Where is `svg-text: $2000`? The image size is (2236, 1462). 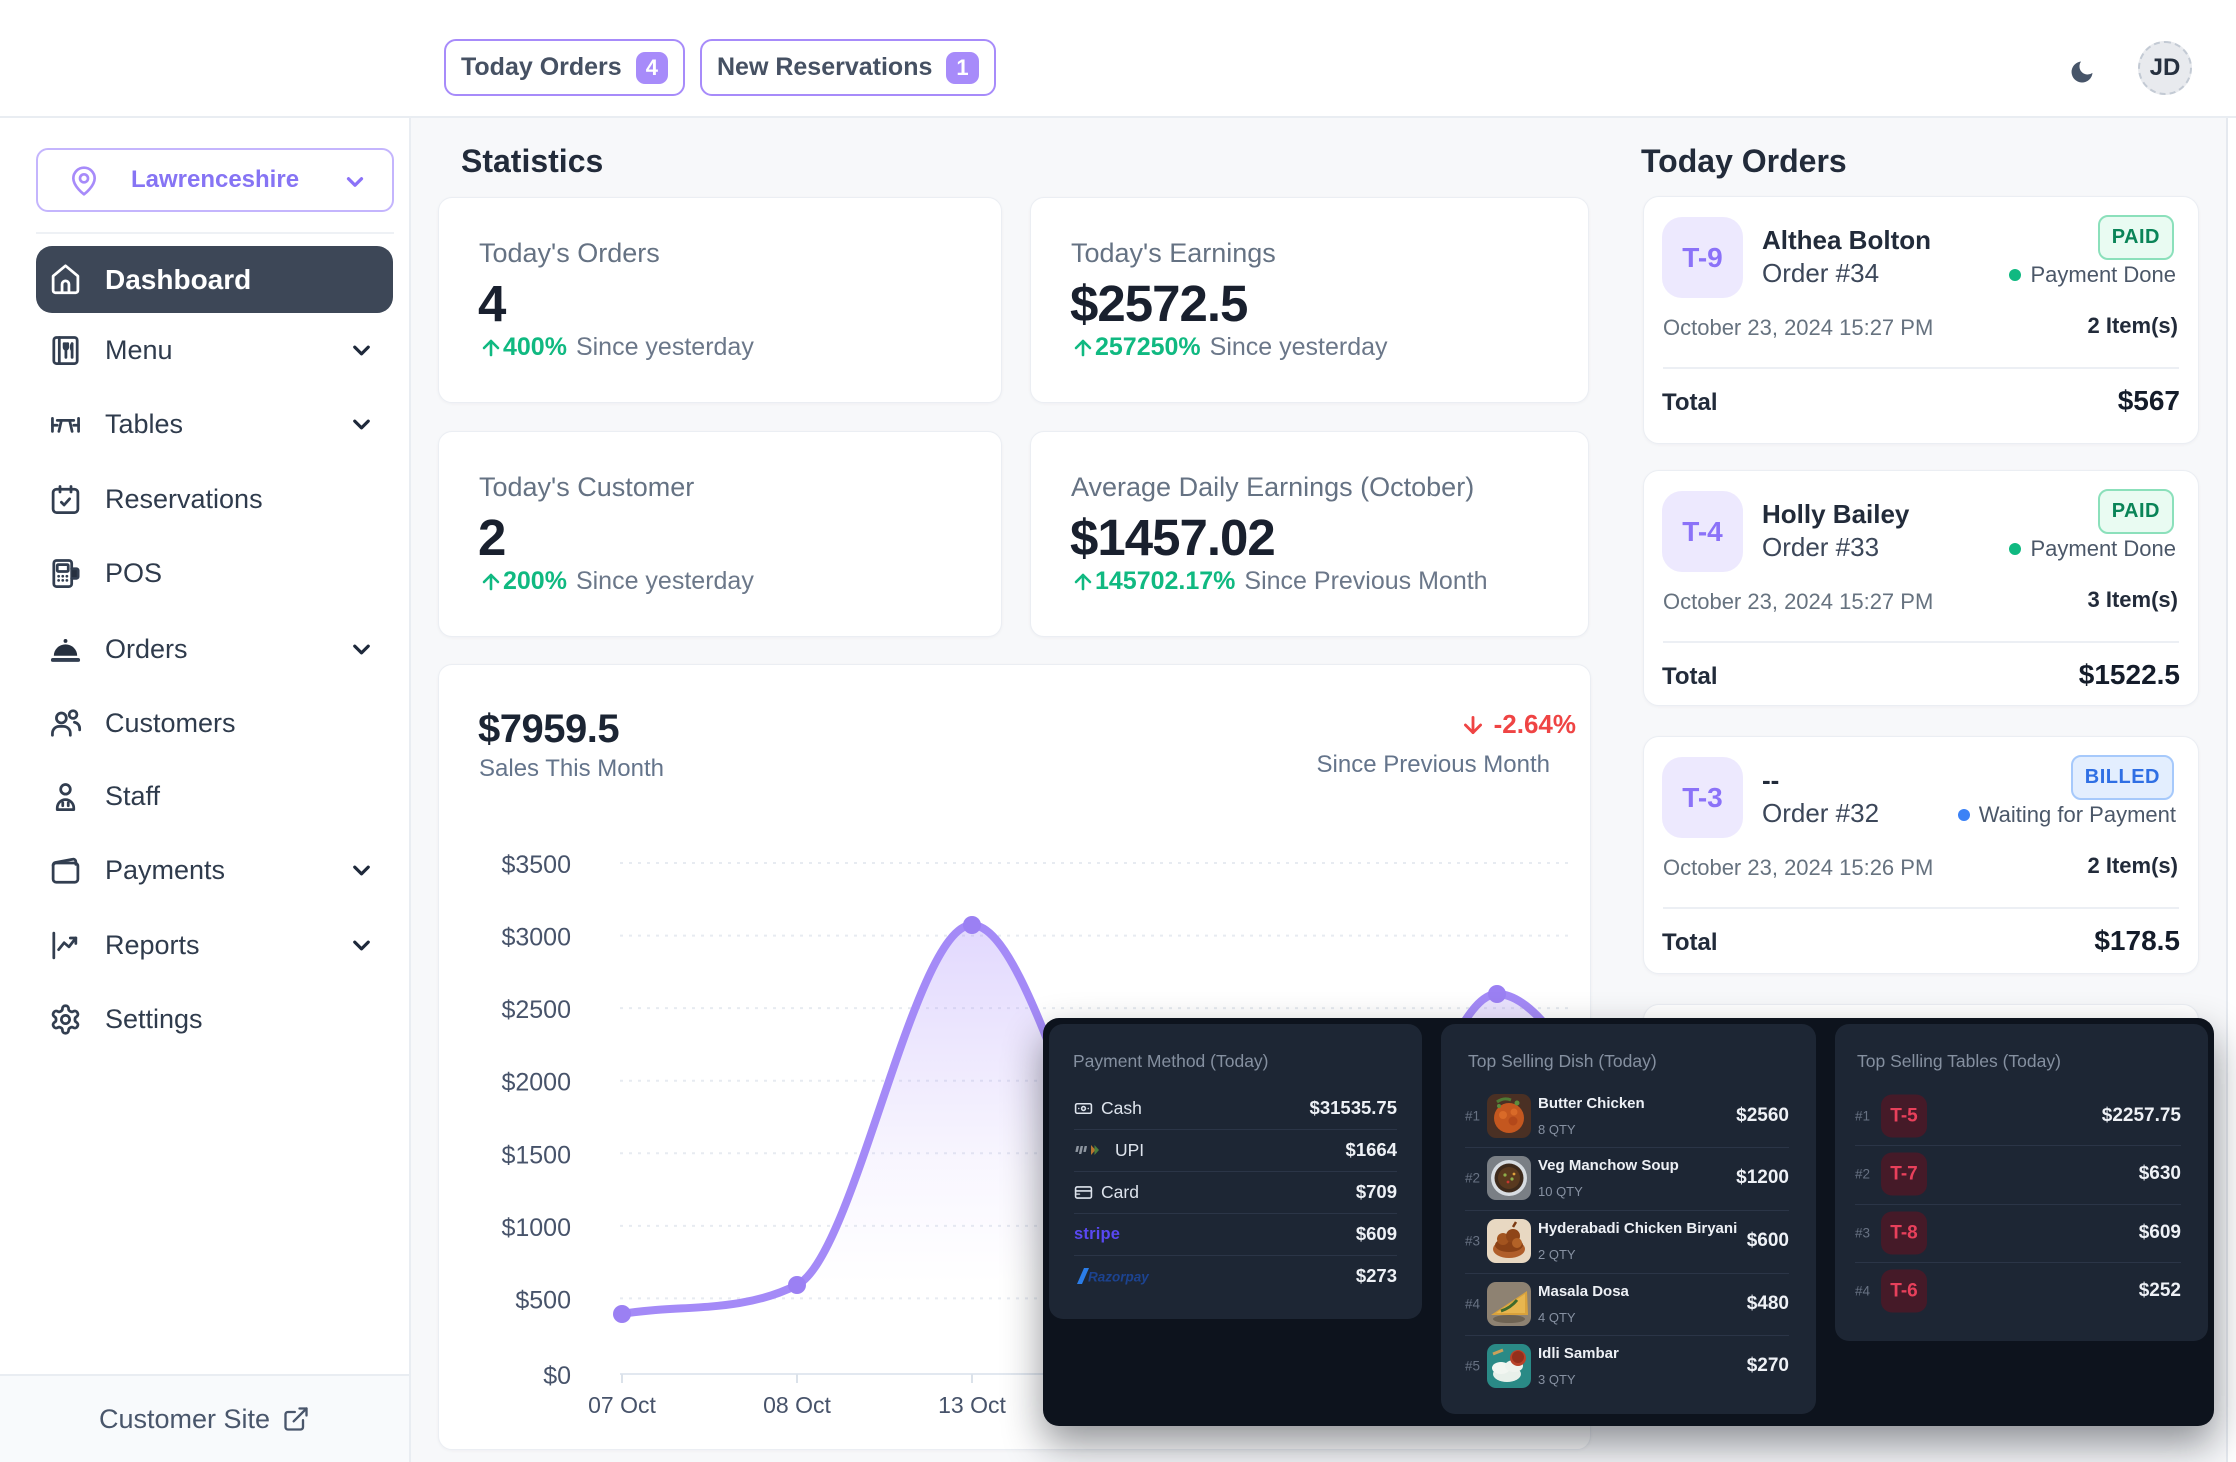 svg-text: $2000 is located at coordinates (536, 1083).